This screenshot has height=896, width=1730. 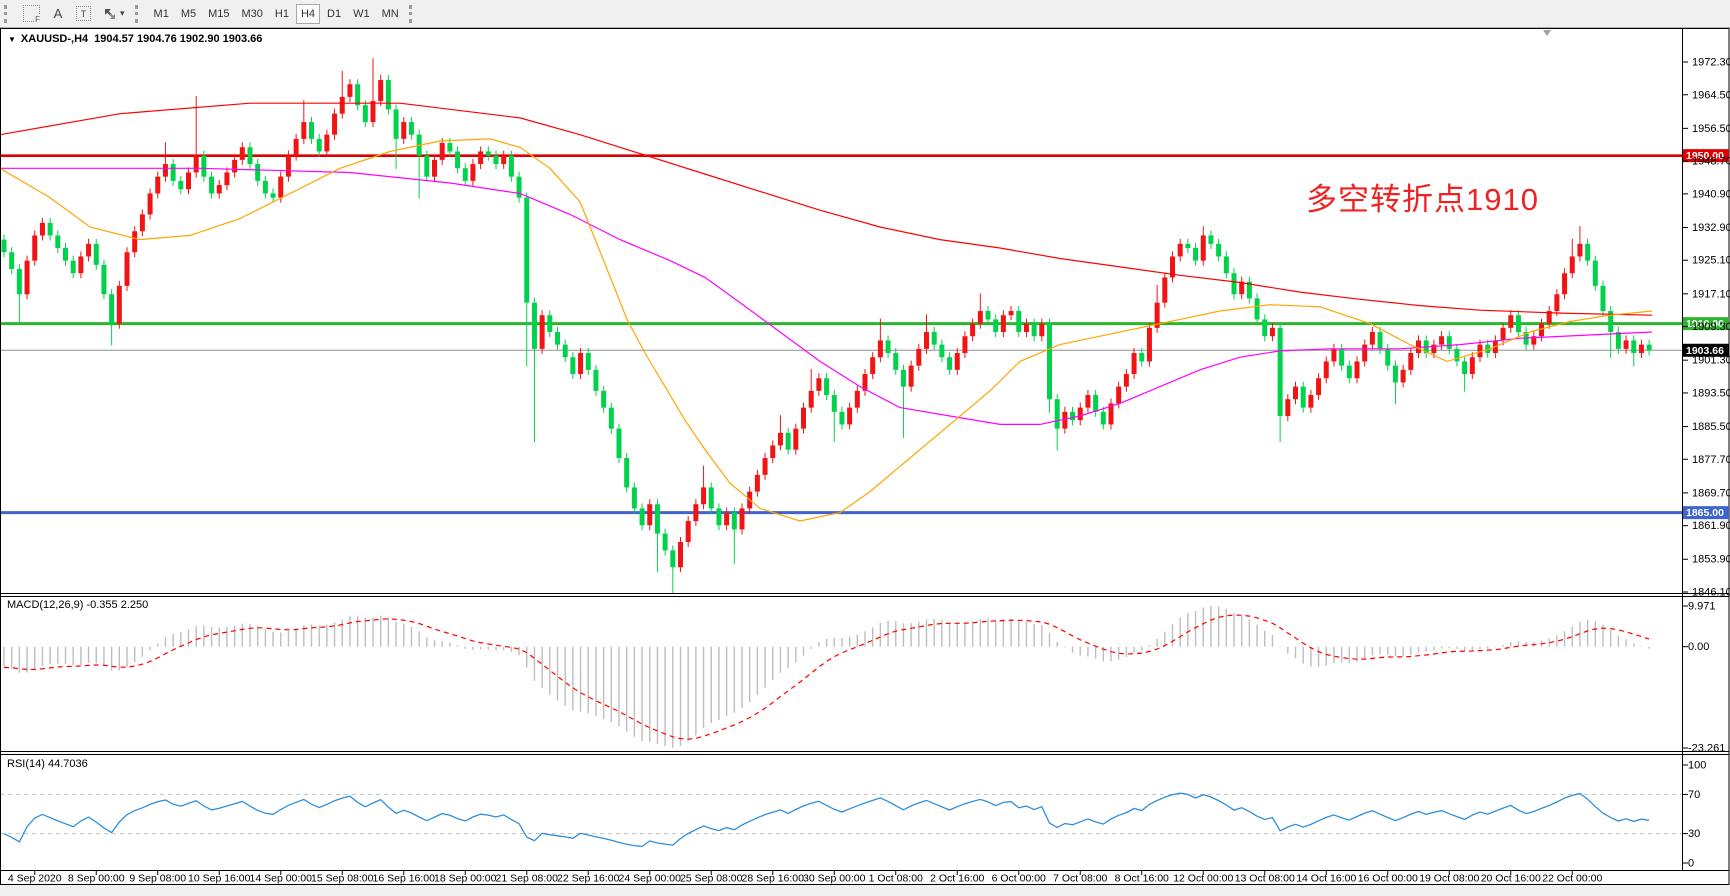 I want to click on time-axis-label: 24 Sep 00:00, so click(x=650, y=879).